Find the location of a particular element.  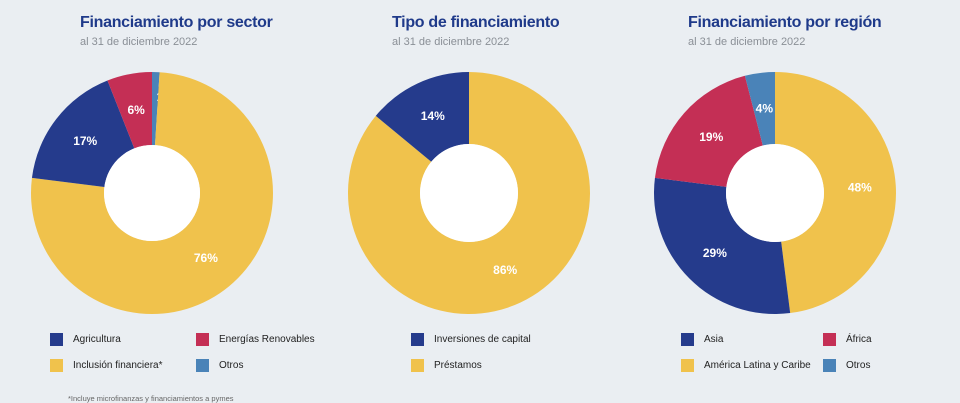

legend-item-energias: Energías Renovables is located at coordinates (255, 339).